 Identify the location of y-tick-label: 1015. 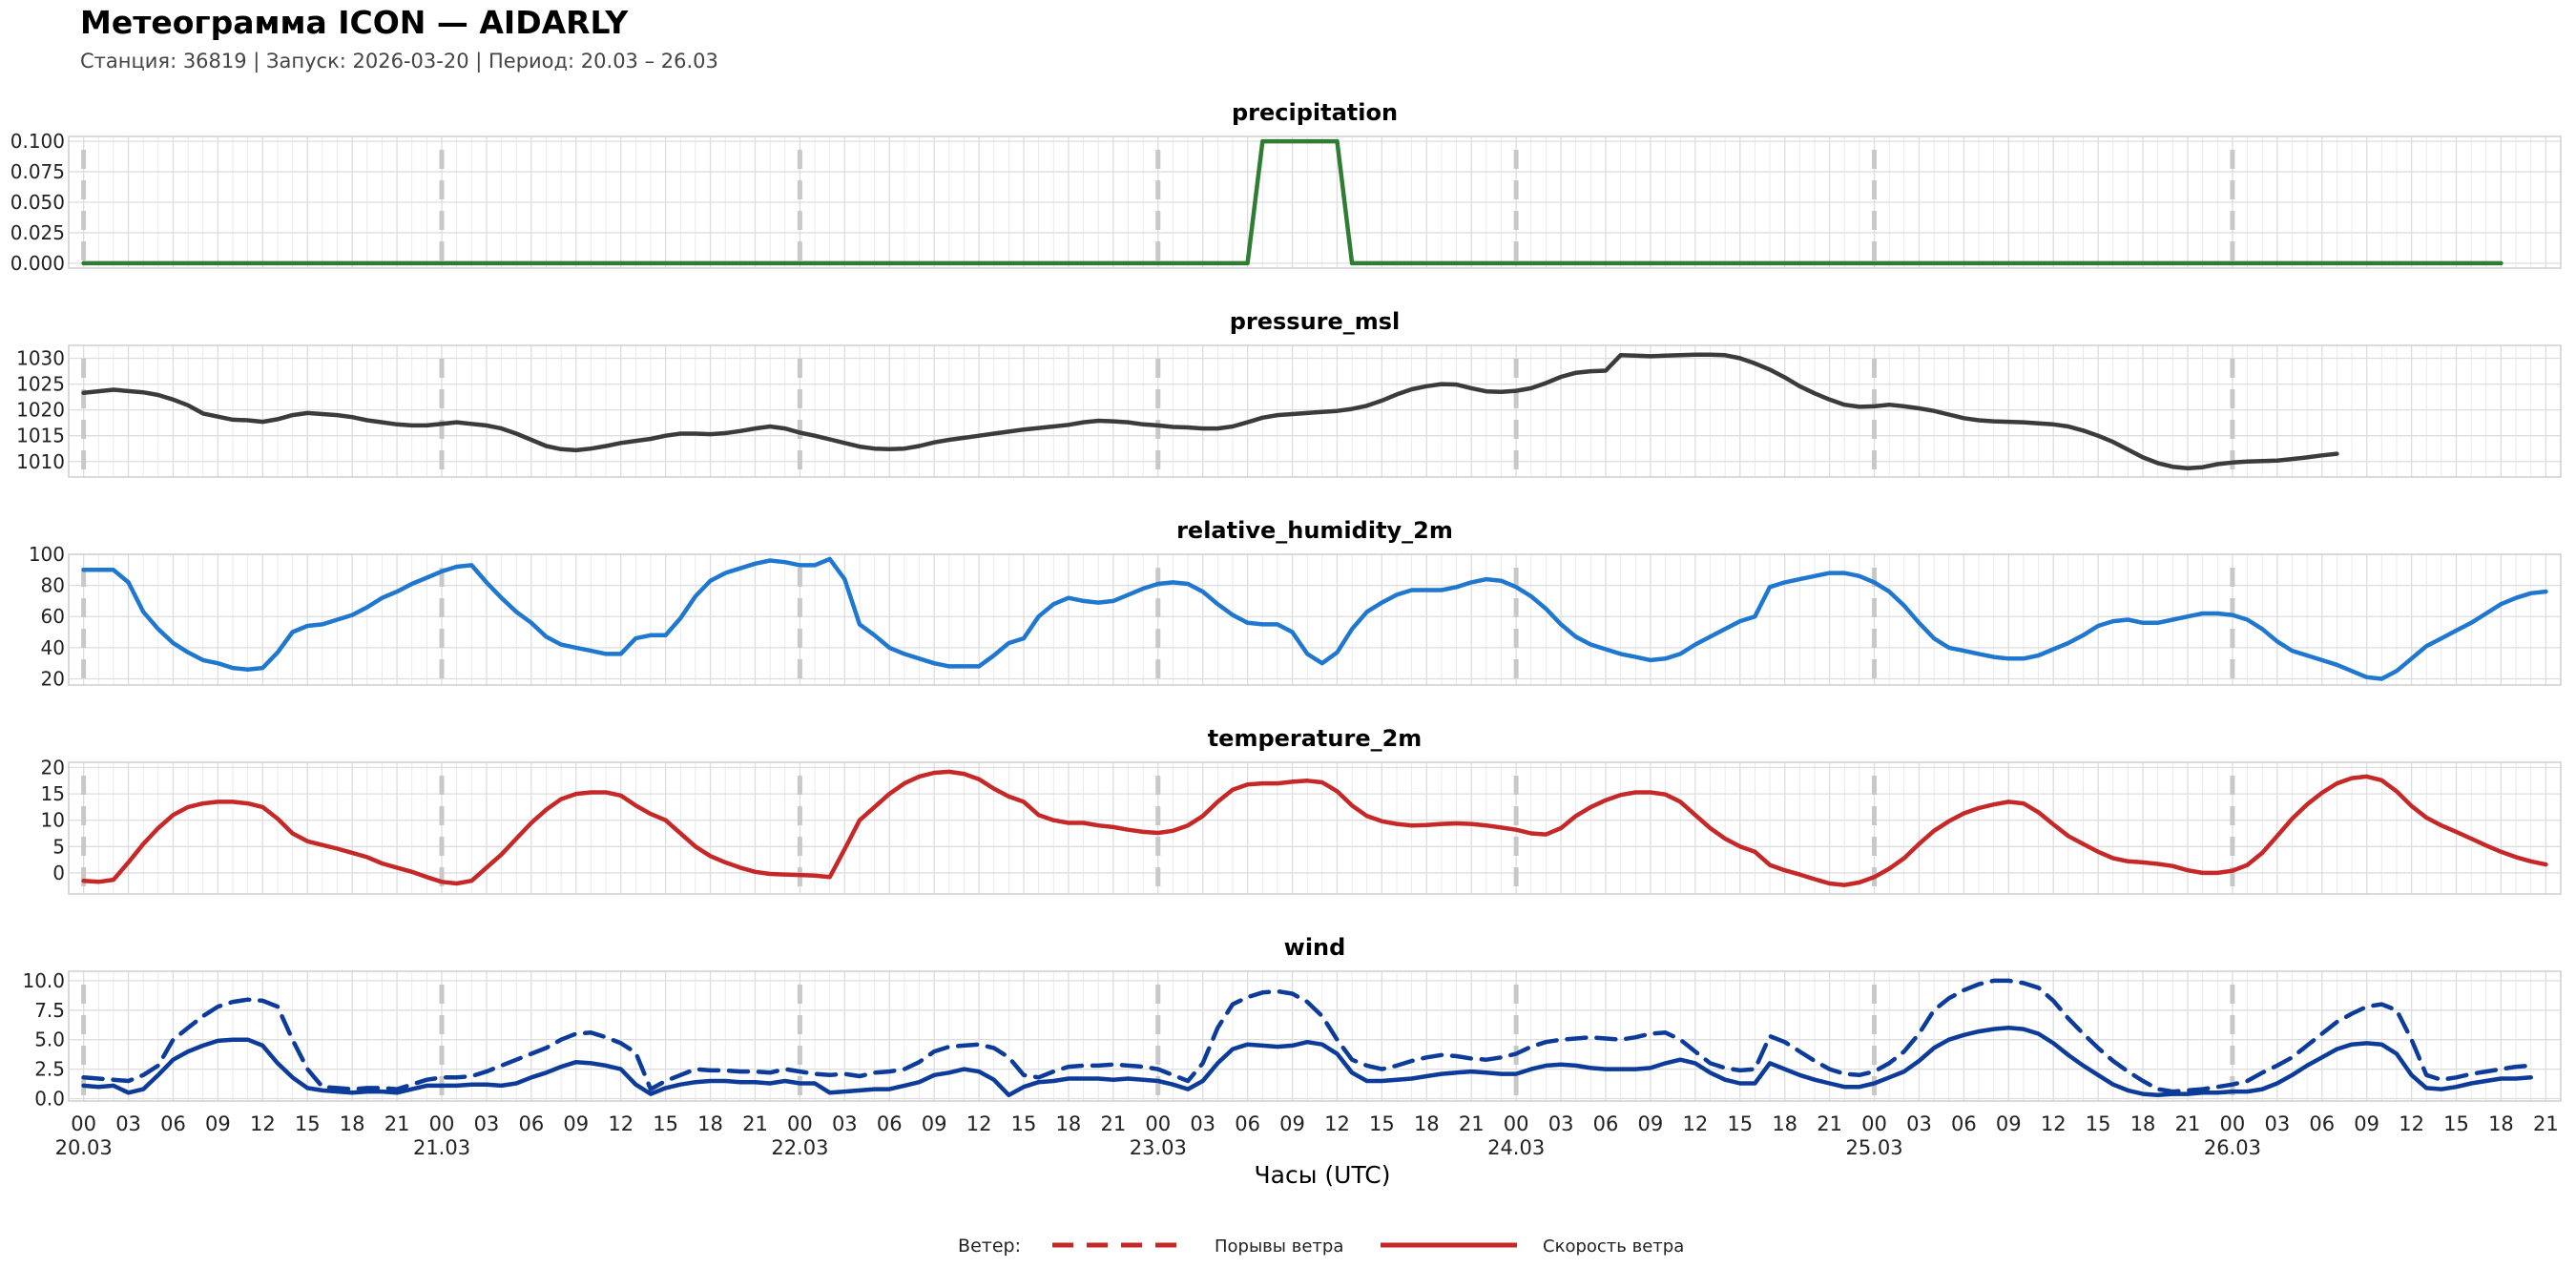
(40, 436).